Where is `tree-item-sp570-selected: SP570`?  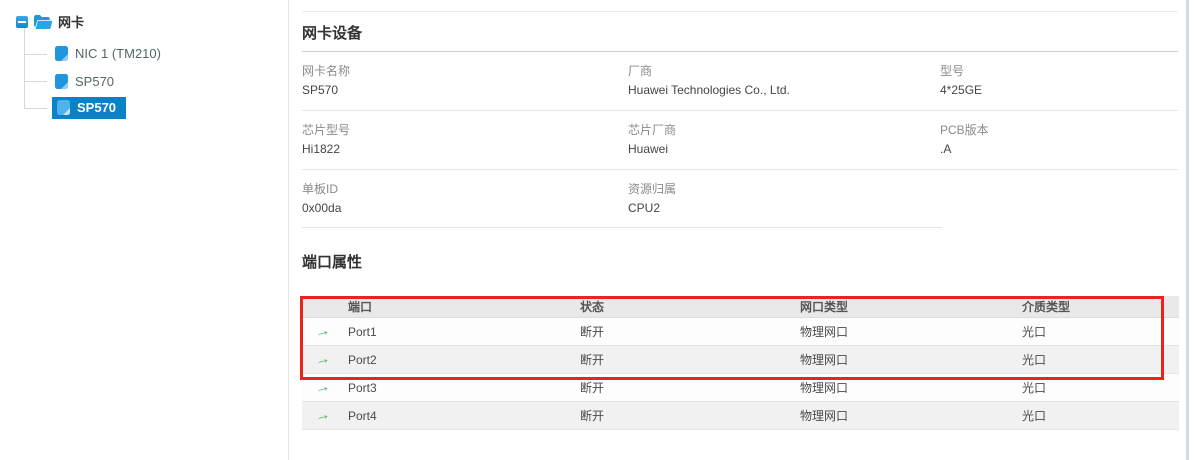
tree-item-sp570-selected: SP570 is located at coordinates (89, 108).